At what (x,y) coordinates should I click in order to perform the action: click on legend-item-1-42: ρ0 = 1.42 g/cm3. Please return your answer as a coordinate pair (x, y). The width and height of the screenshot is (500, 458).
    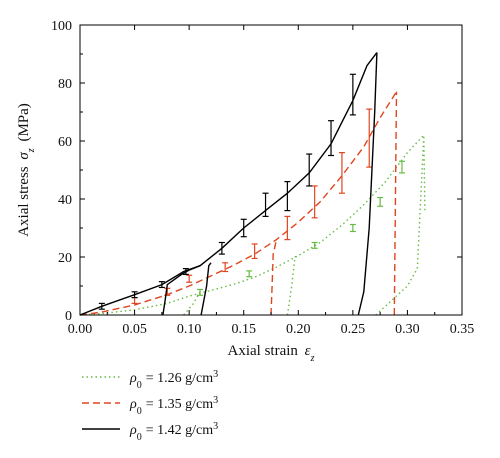
    Looking at the image, I should click on (150, 432).